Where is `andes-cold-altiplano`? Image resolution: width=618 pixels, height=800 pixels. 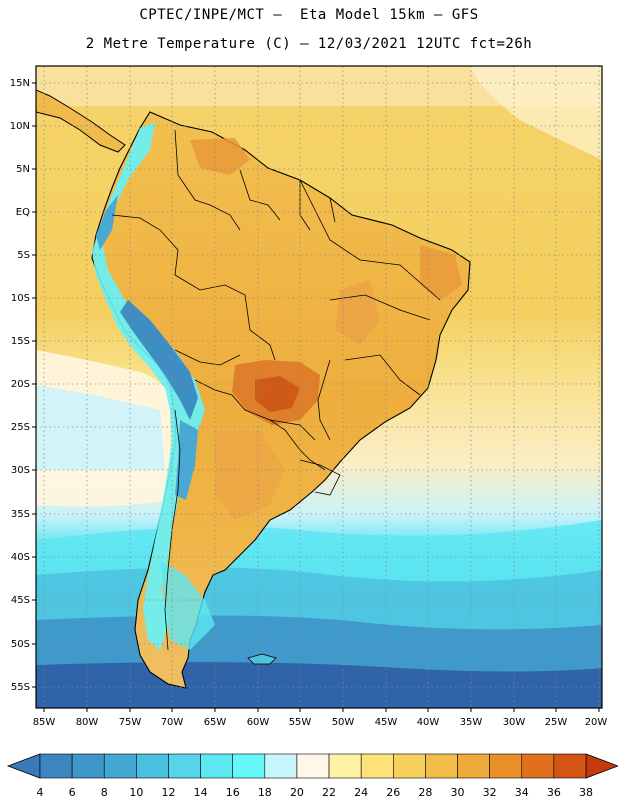
andes-cold-altiplano is located at coordinates (159, 360).